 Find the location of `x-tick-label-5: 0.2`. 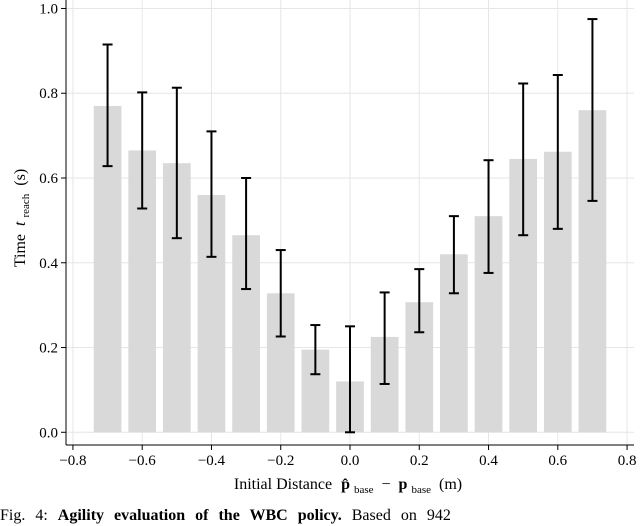

x-tick-label-5: 0.2 is located at coordinates (419, 461).